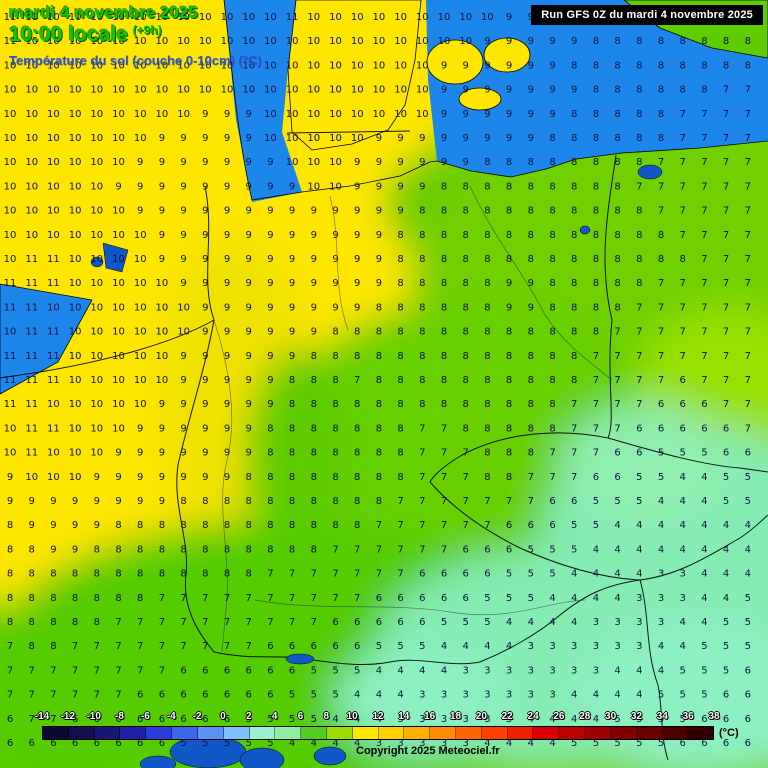 This screenshot has height=768, width=768. What do you see at coordinates (249, 716) in the screenshot?
I see `scale-label: 2` at bounding box center [249, 716].